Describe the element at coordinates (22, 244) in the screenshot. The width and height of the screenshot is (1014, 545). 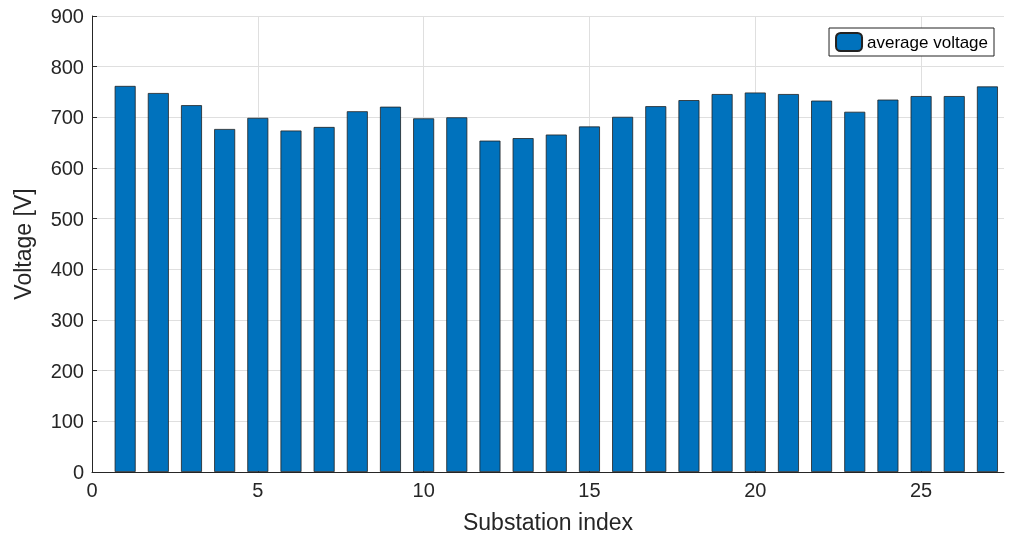
I see `y-axis-title: Voltage [V]` at that location.